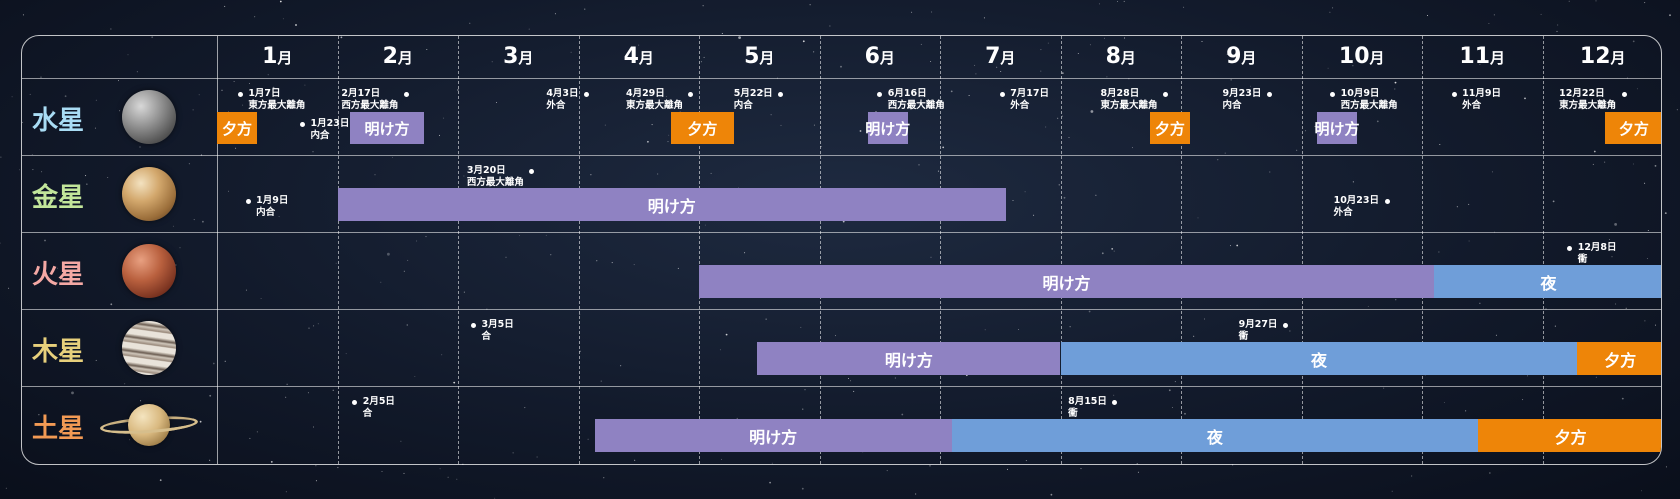 The height and width of the screenshot is (499, 1680). I want to click on event-label: 10月23日 外合, so click(1356, 207).